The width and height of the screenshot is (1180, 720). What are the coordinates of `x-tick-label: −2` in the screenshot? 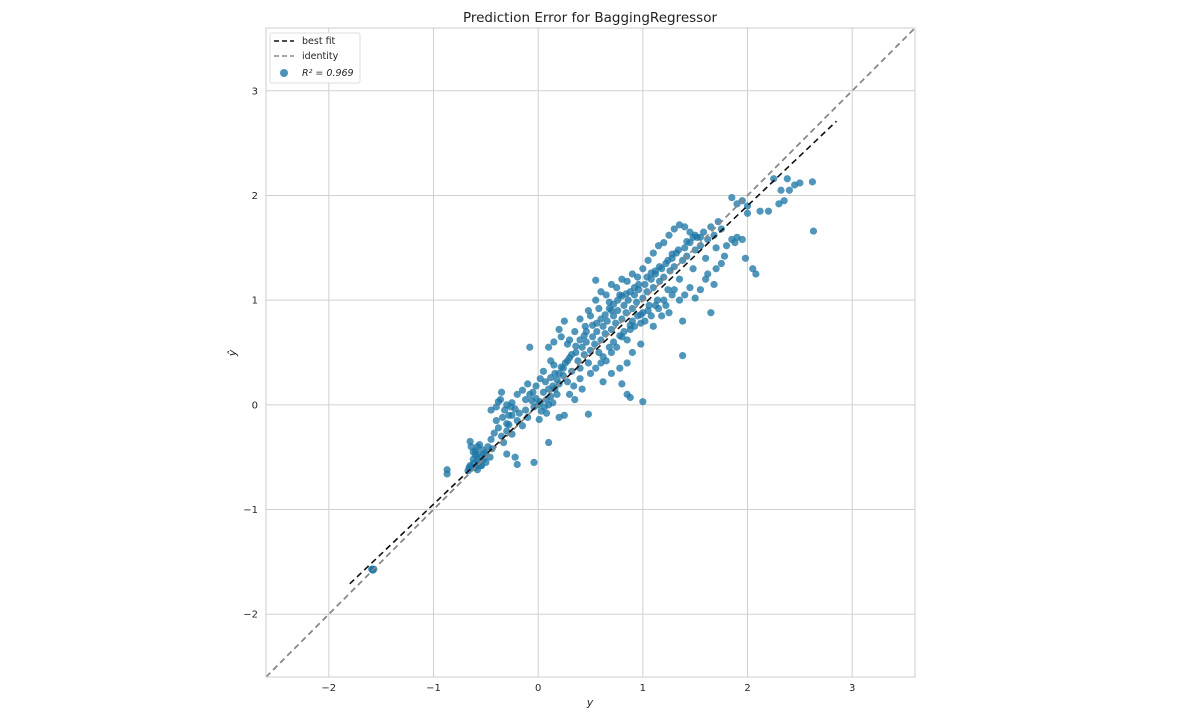 It's located at (328, 688).